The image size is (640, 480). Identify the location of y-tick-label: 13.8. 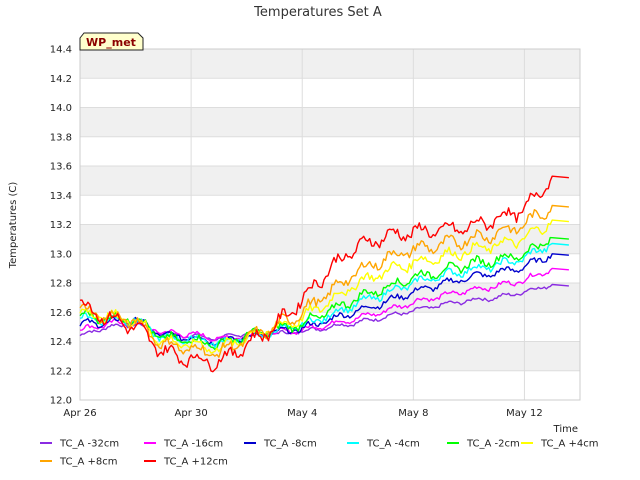
(61, 137).